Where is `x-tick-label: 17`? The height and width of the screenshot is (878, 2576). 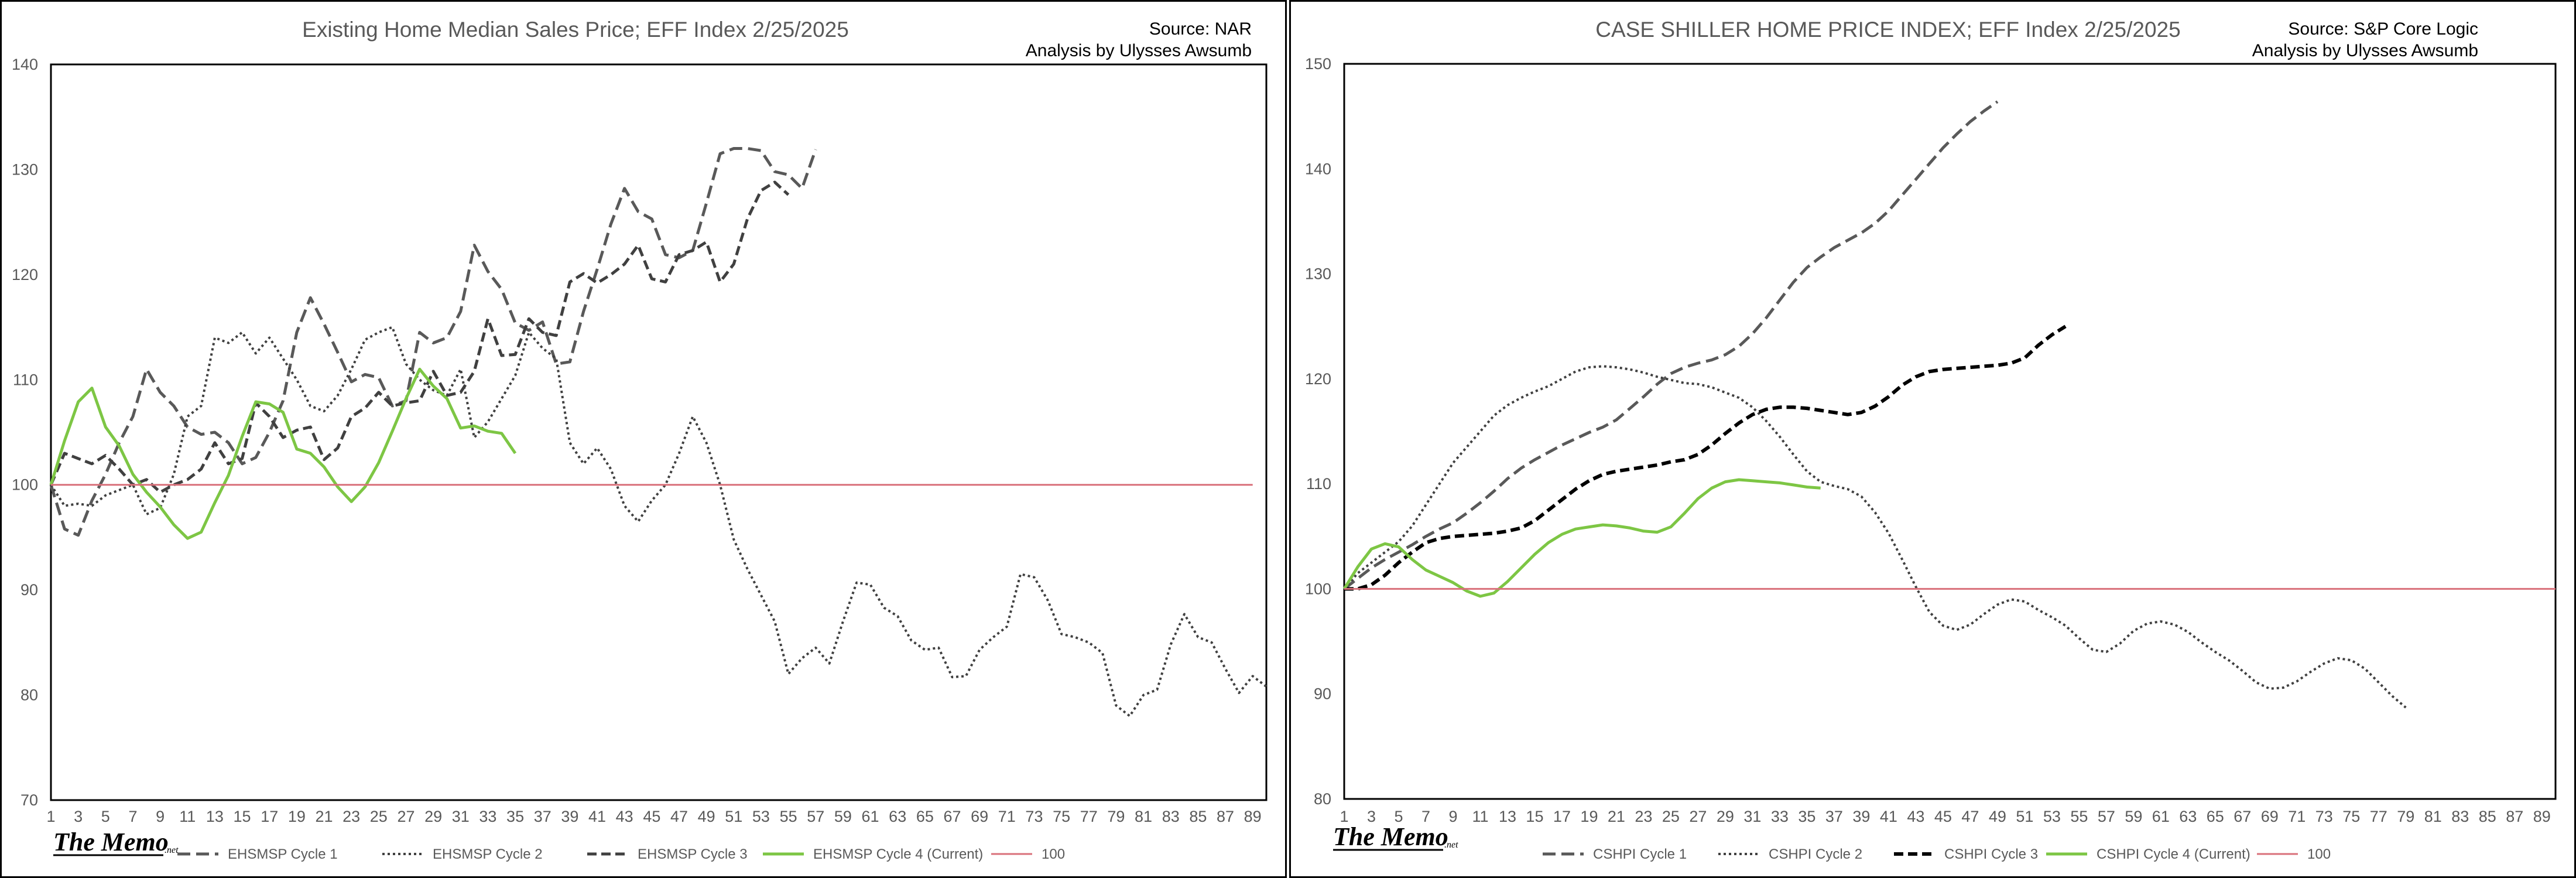
x-tick-label: 17 is located at coordinates (269, 817).